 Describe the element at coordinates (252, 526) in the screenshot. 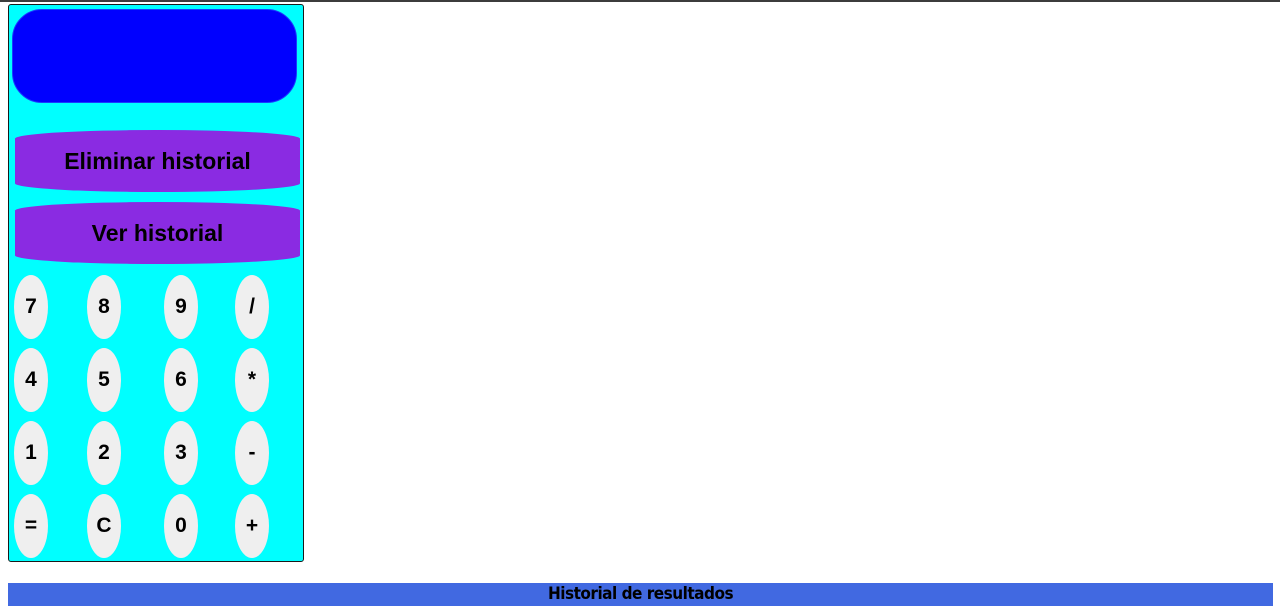

I see `key-add: +` at that location.